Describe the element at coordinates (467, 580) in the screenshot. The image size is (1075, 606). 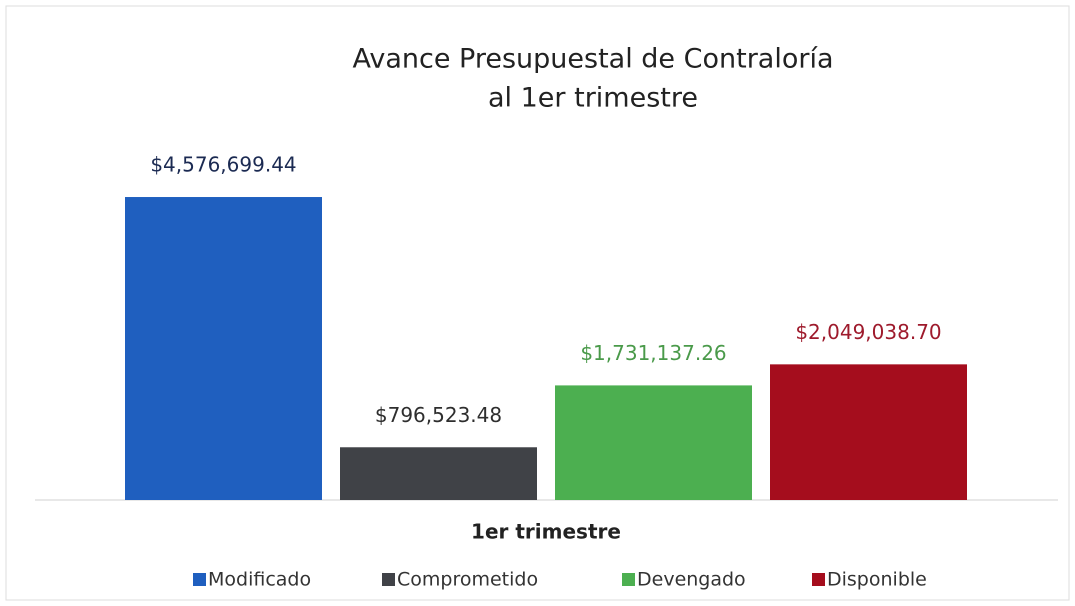
I see `legend-label: Comprometido` at that location.